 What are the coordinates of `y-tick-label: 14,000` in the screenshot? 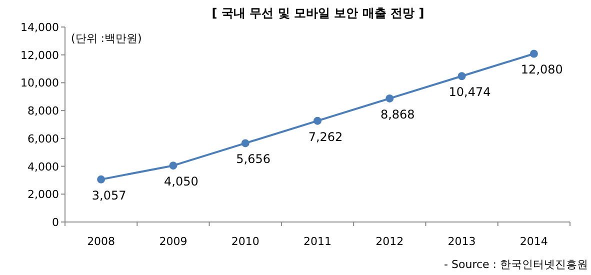 It's located at (39, 27).